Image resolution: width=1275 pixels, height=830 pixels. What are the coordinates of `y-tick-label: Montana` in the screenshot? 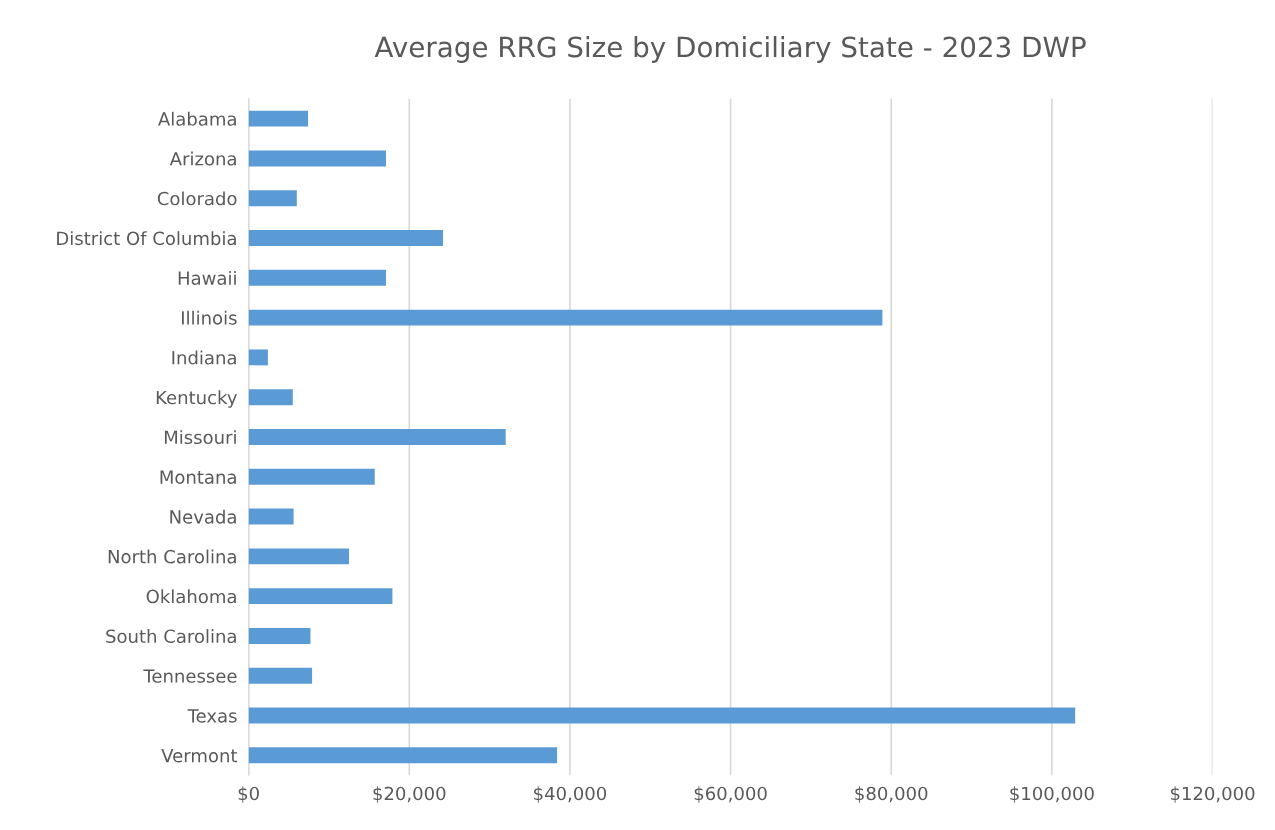 It's located at (198, 477).